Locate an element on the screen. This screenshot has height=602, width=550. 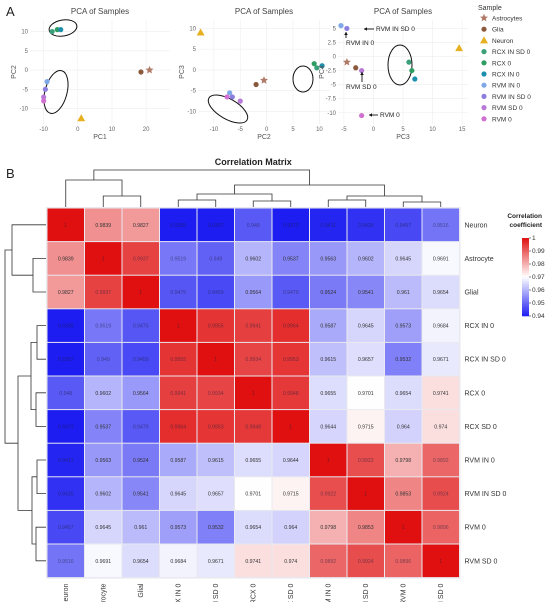
col-label-neuron: Neuron is located at coordinates (66, 593).